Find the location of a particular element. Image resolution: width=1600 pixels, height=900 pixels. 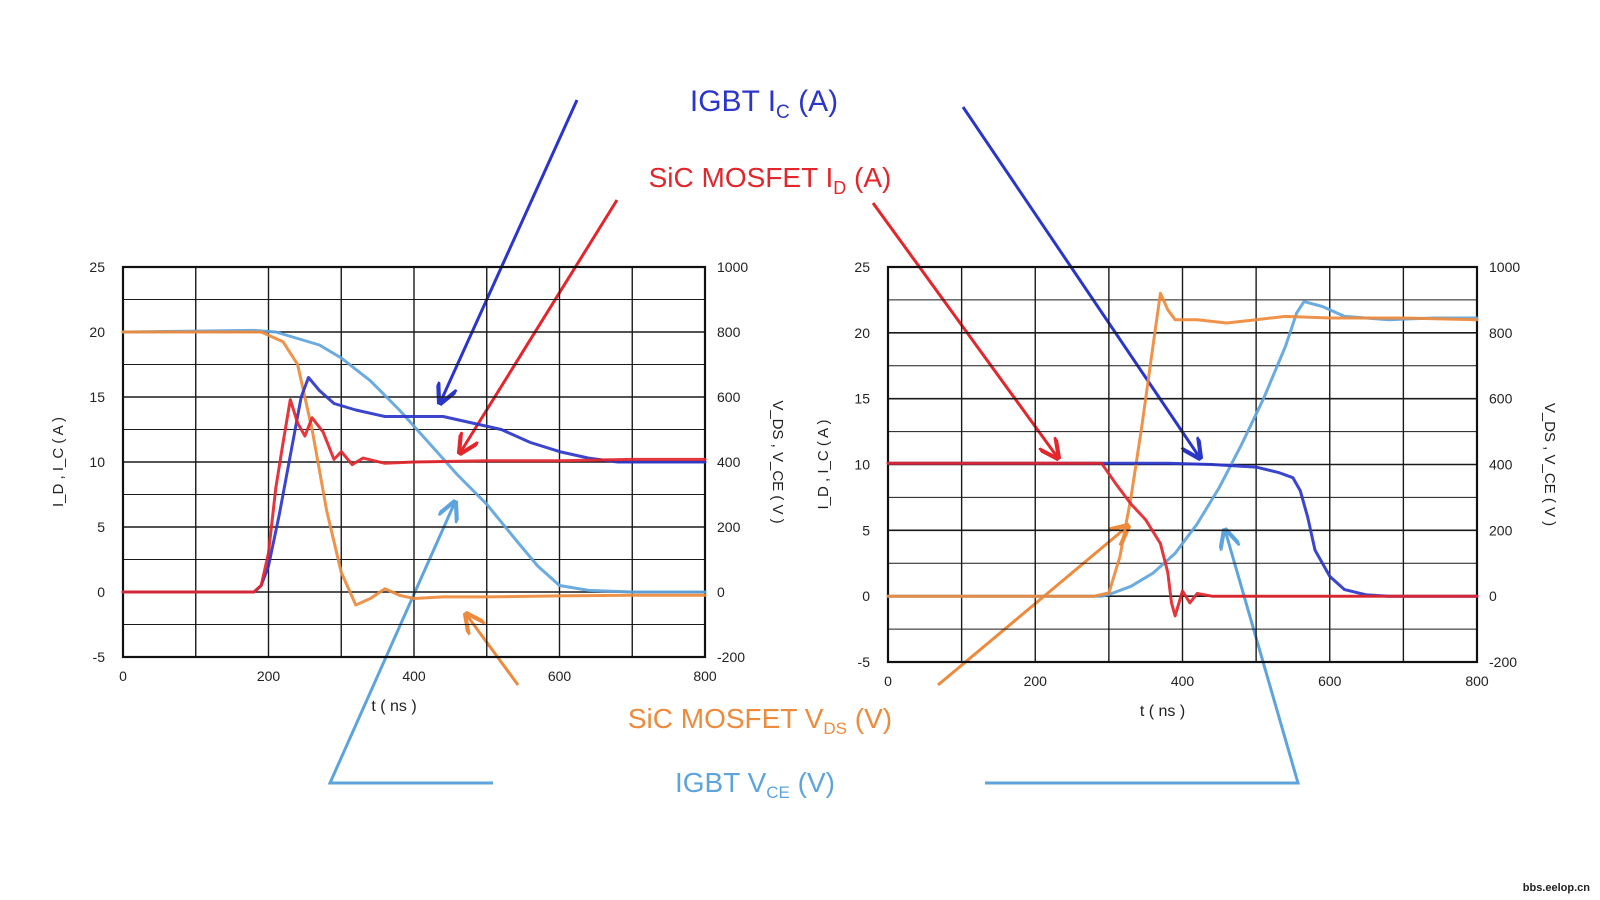

series-line-igbt-v-ce-v is located at coordinates (414, 461).